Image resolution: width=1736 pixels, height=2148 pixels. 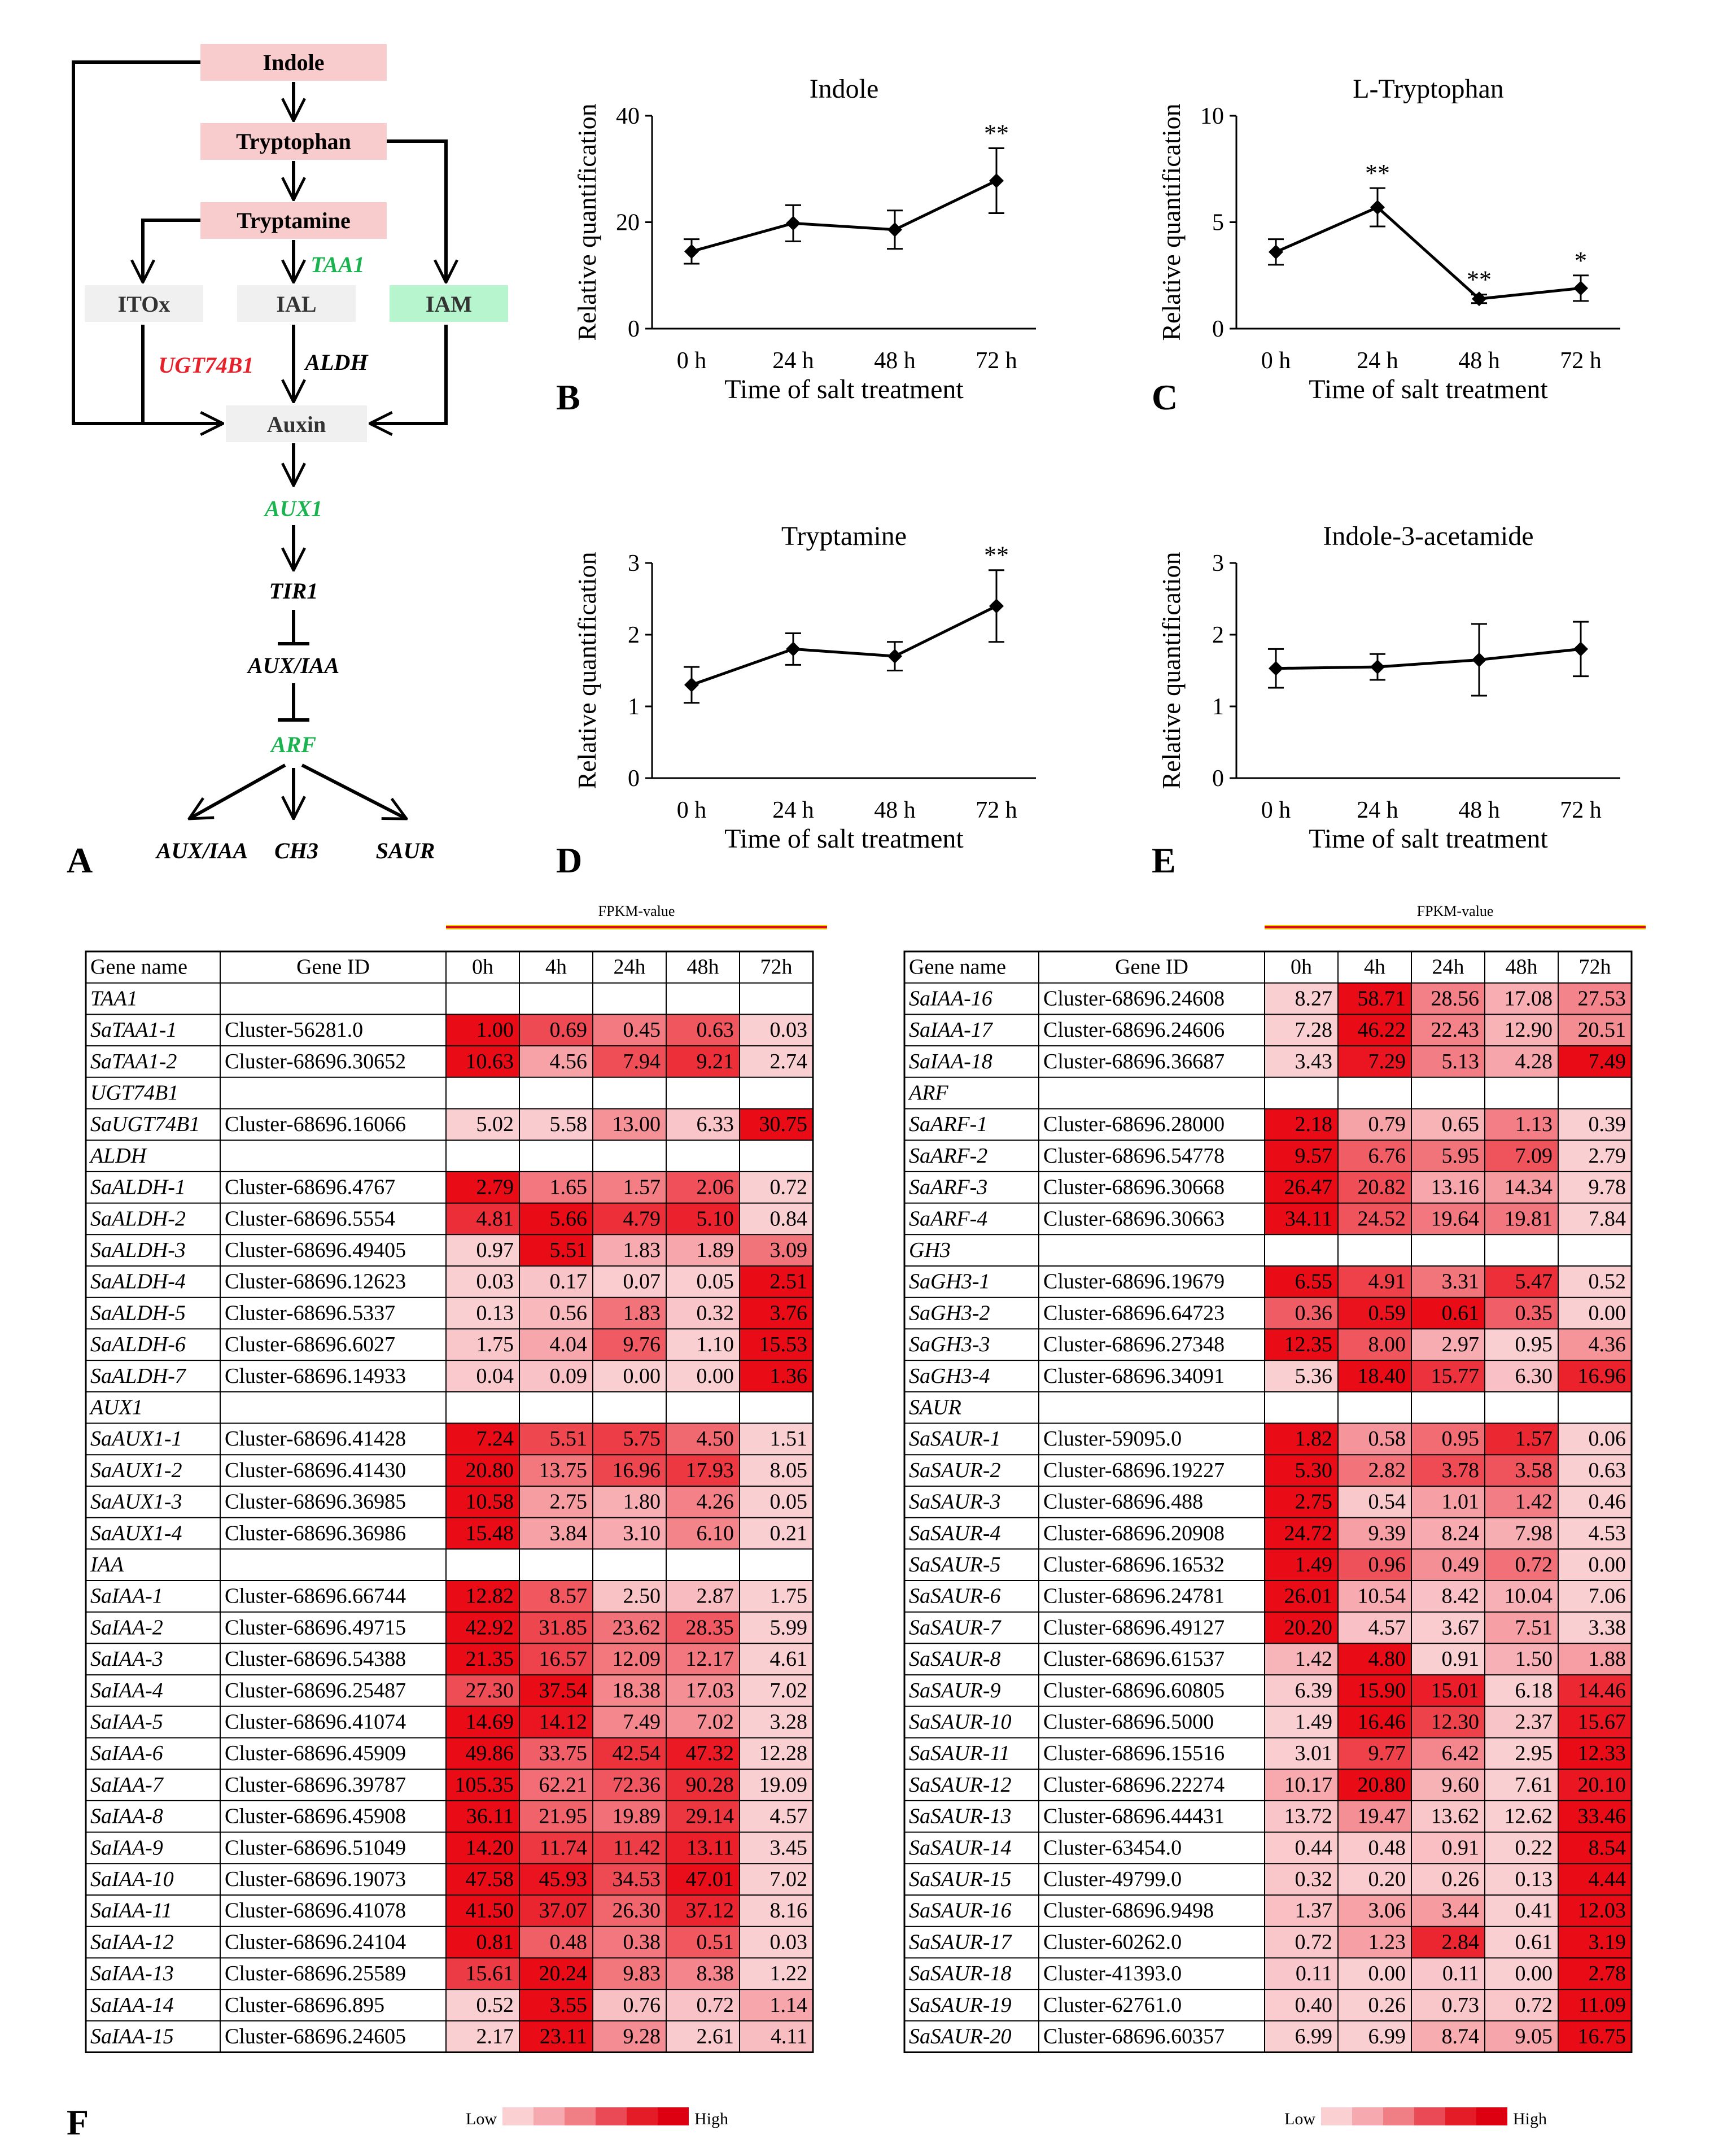 I want to click on fpkm-value: 0.51, so click(x=715, y=1942).